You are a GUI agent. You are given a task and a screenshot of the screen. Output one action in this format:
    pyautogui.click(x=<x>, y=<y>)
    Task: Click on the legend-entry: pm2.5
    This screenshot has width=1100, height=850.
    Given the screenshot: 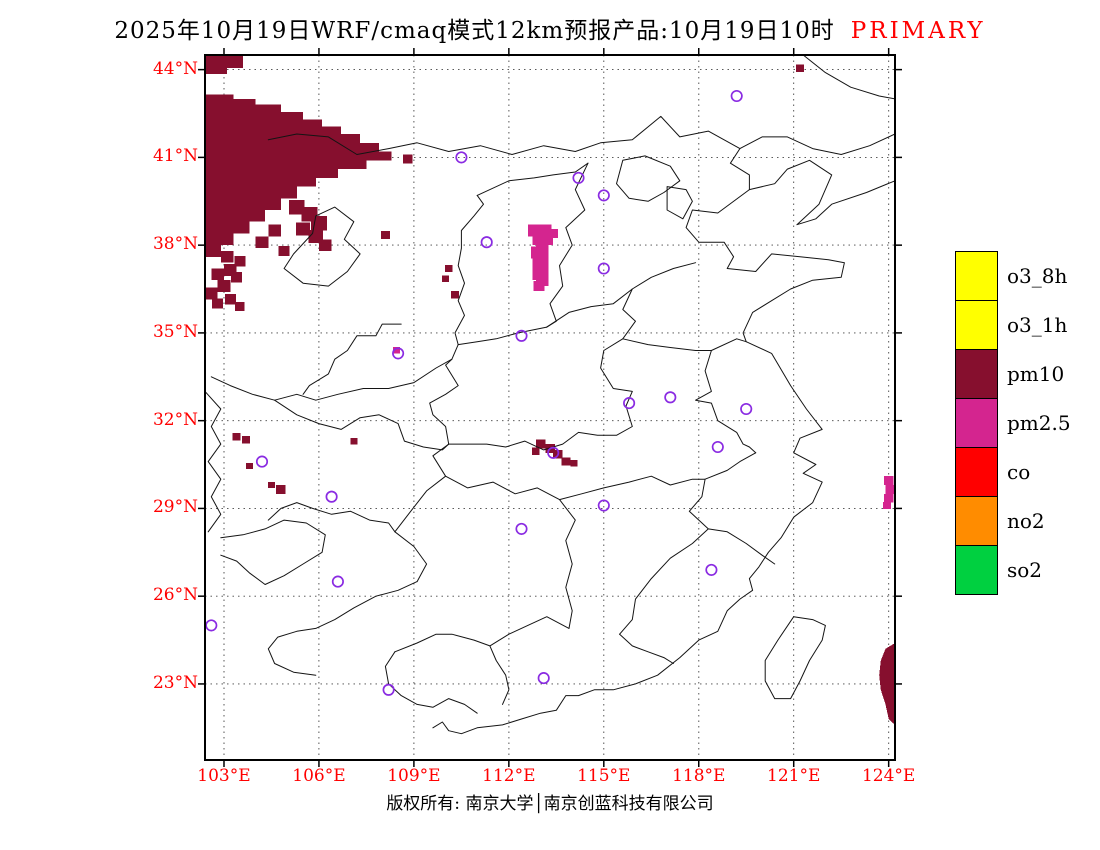 What is the action you would take?
    pyautogui.click(x=1013, y=423)
    